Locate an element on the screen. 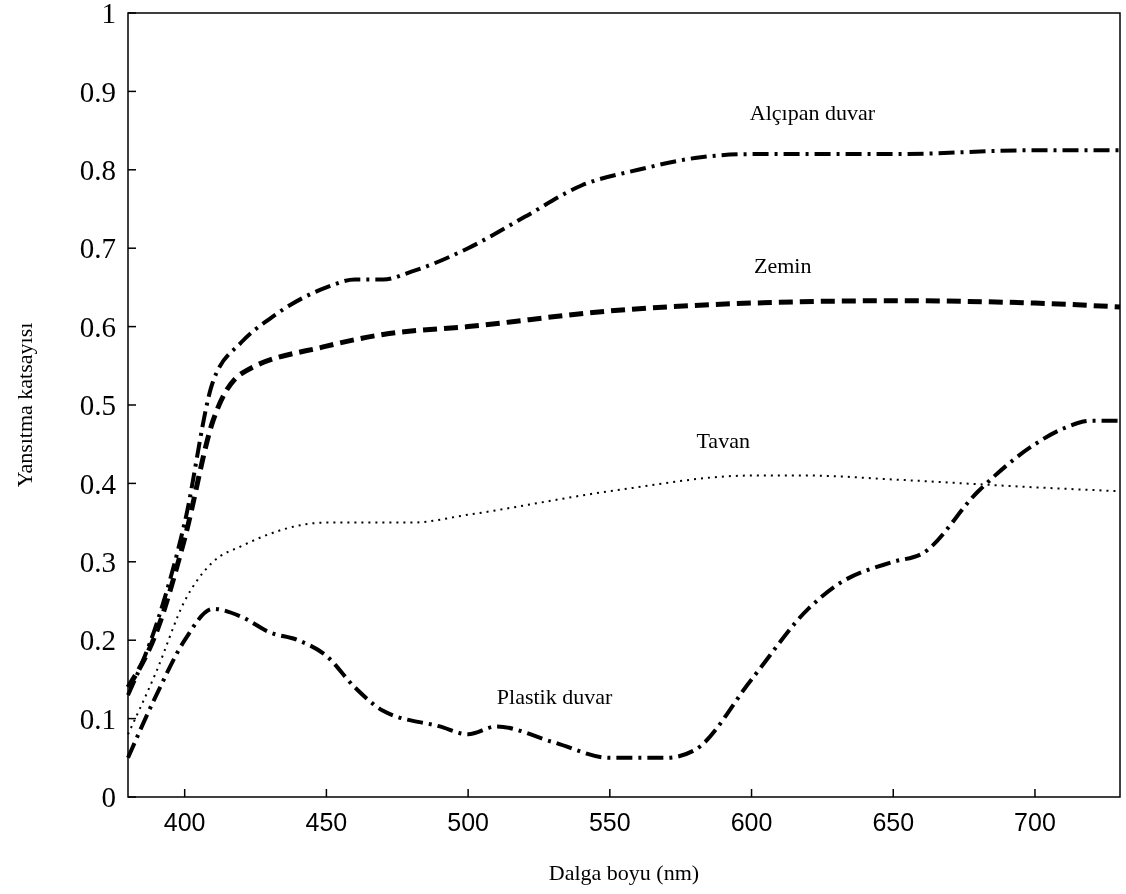 This screenshot has height=894, width=1126. y-tick-label: 1 is located at coordinates (108, 15).